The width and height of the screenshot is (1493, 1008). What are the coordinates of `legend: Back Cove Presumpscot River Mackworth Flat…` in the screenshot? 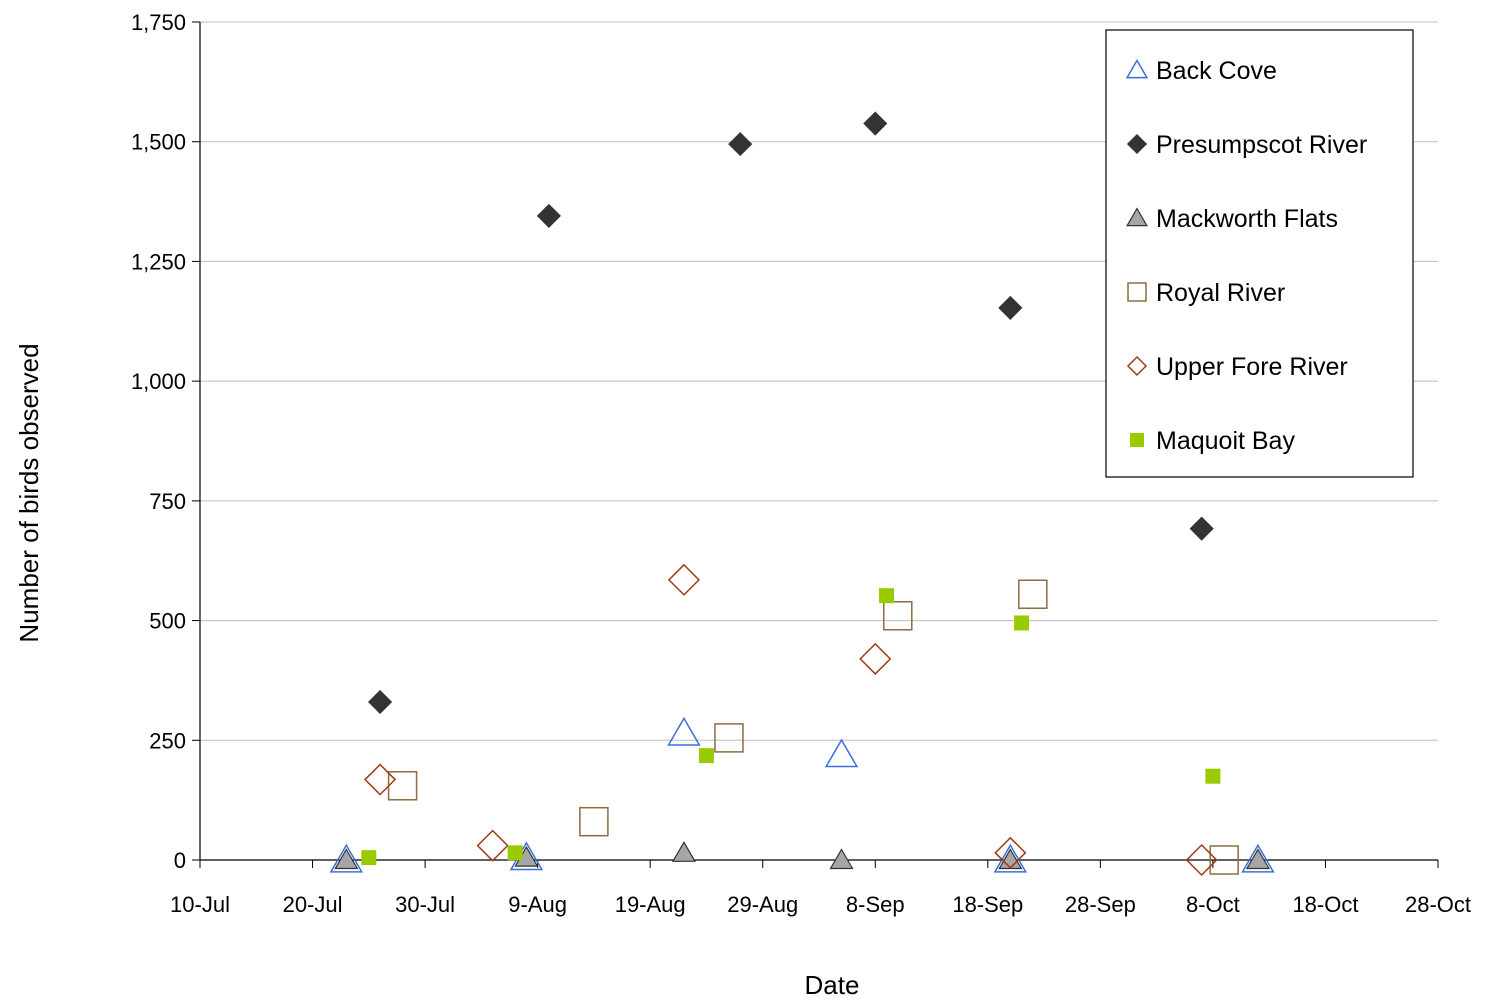 It's located at (1259, 253).